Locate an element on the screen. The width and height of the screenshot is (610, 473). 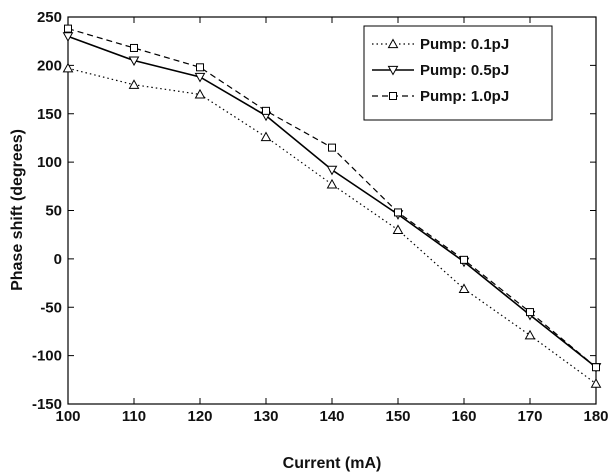
legend-box is located at coordinates (458, 73).